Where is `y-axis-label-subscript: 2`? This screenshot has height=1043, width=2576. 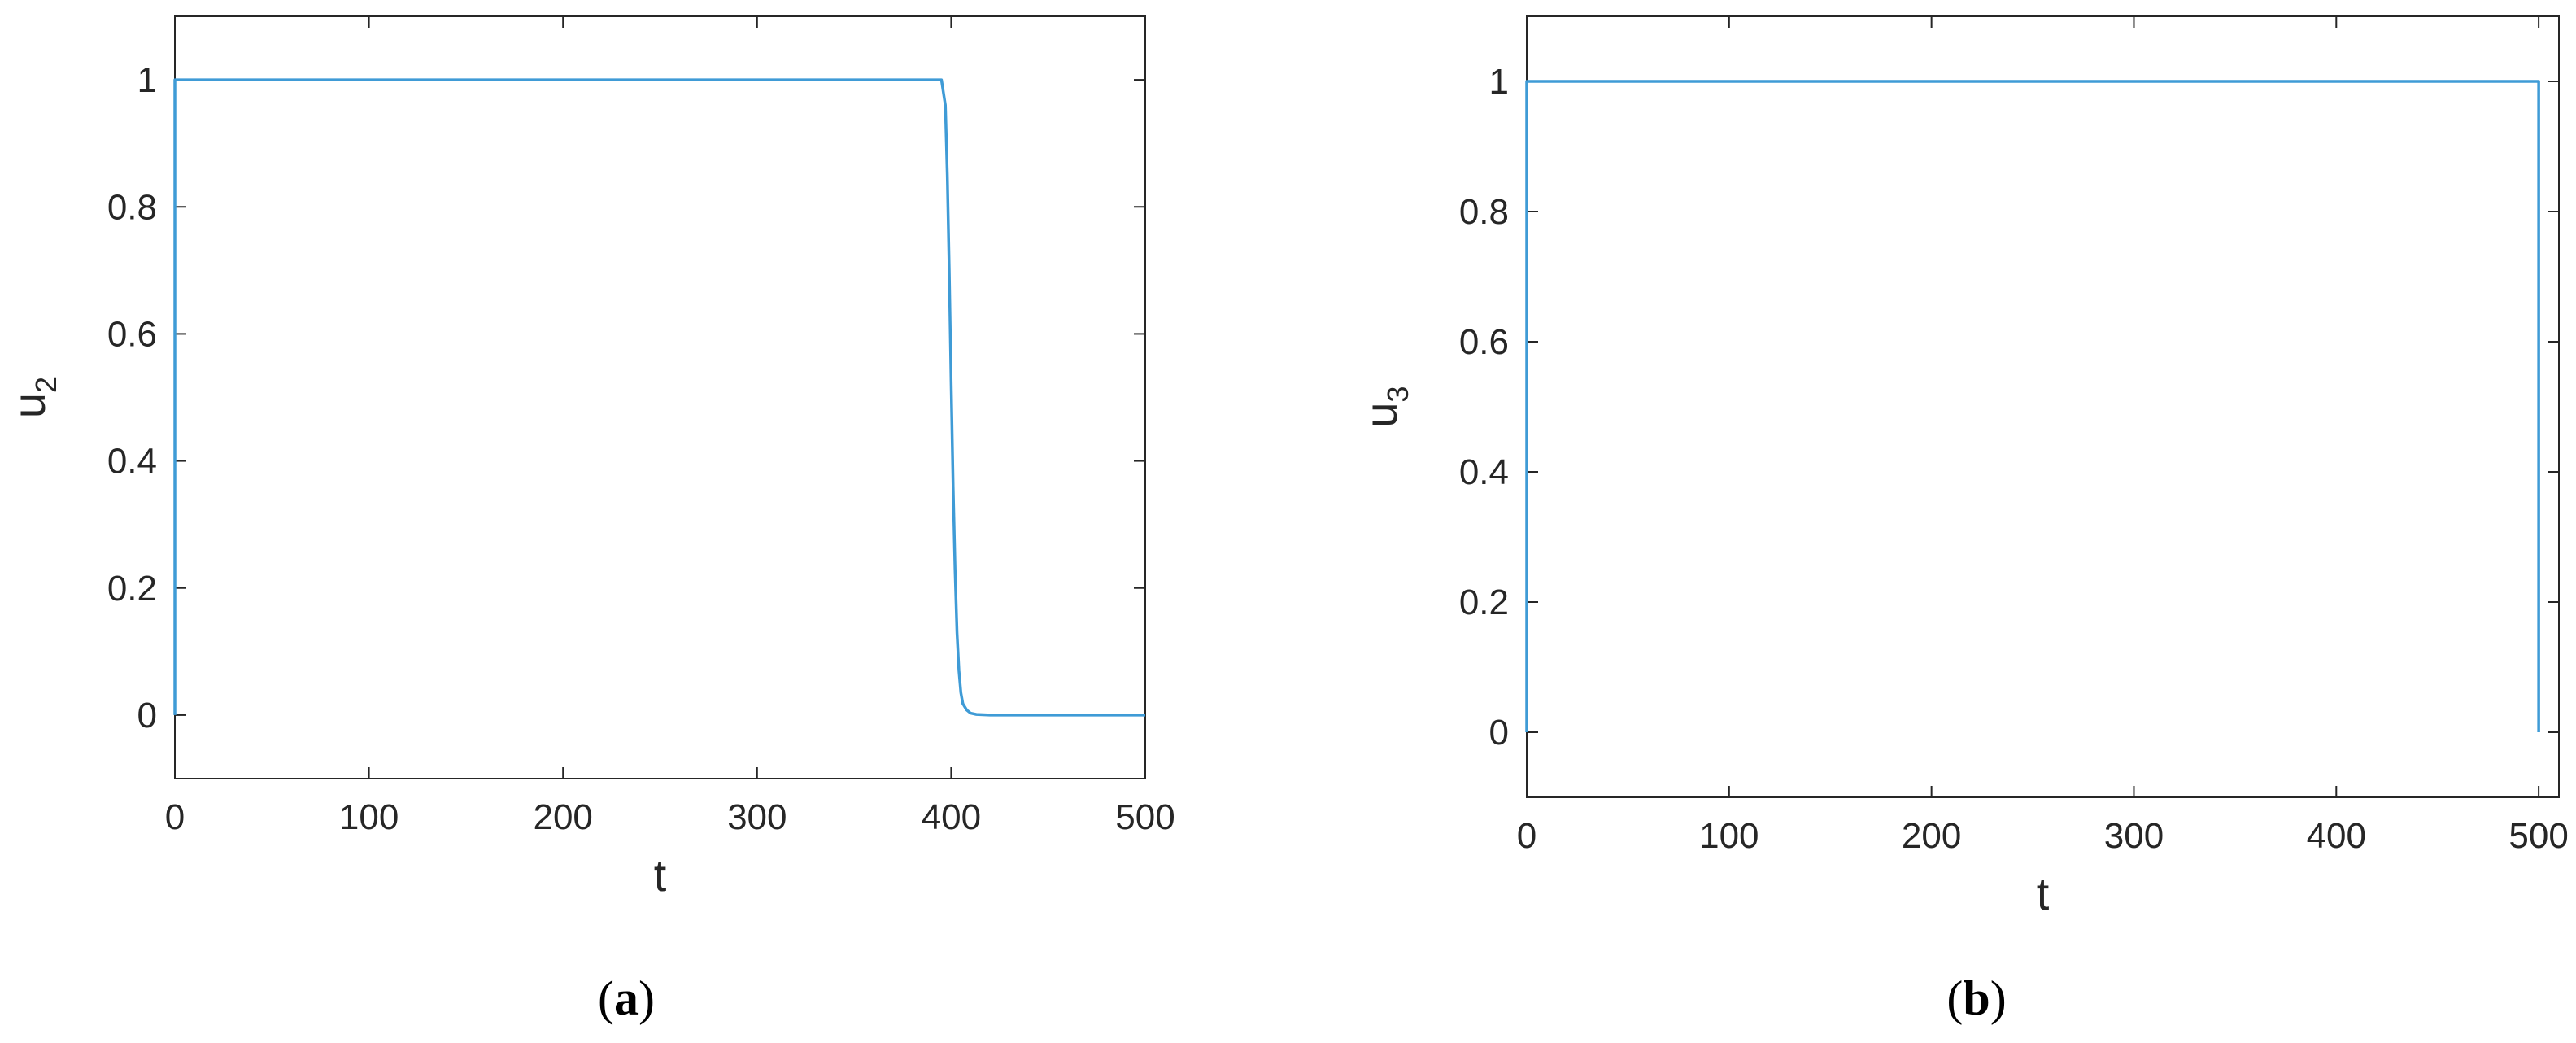 y-axis-label-subscript: 2 is located at coordinates (46, 385).